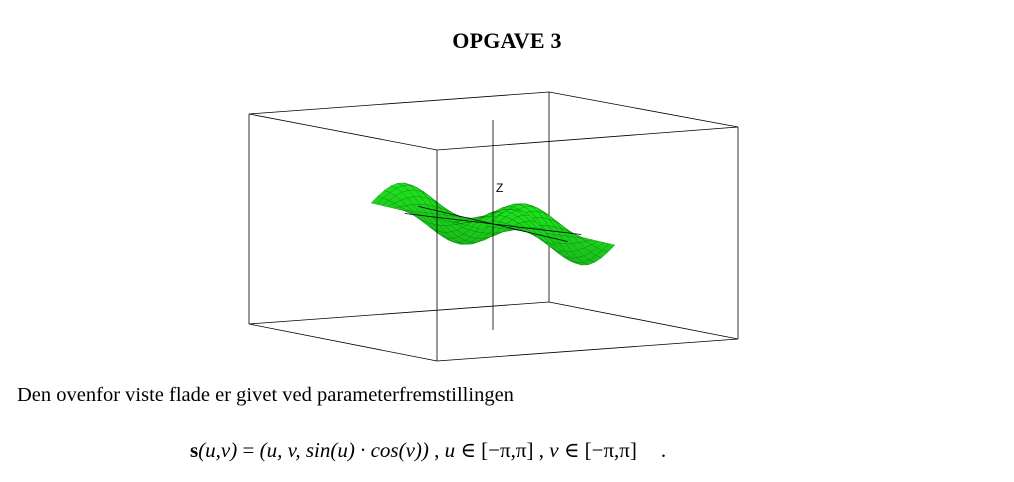  I want to click on surface-mesh, so click(493, 224).